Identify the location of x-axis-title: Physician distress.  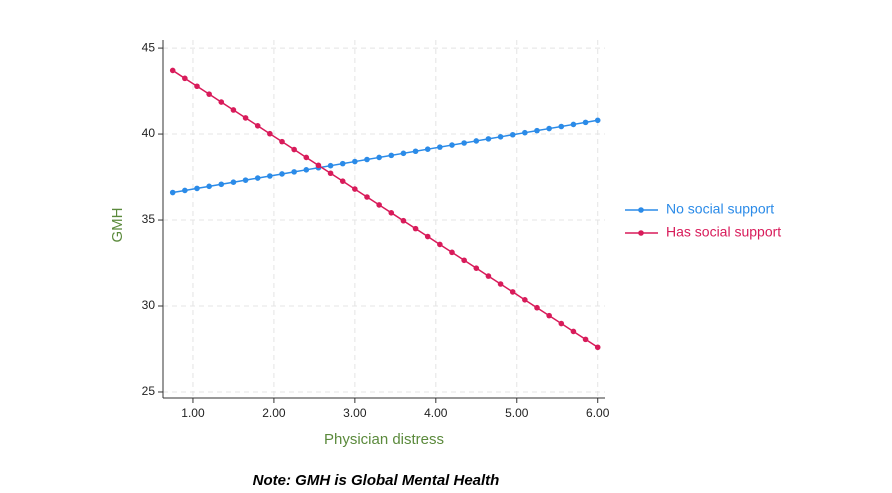
(384, 439).